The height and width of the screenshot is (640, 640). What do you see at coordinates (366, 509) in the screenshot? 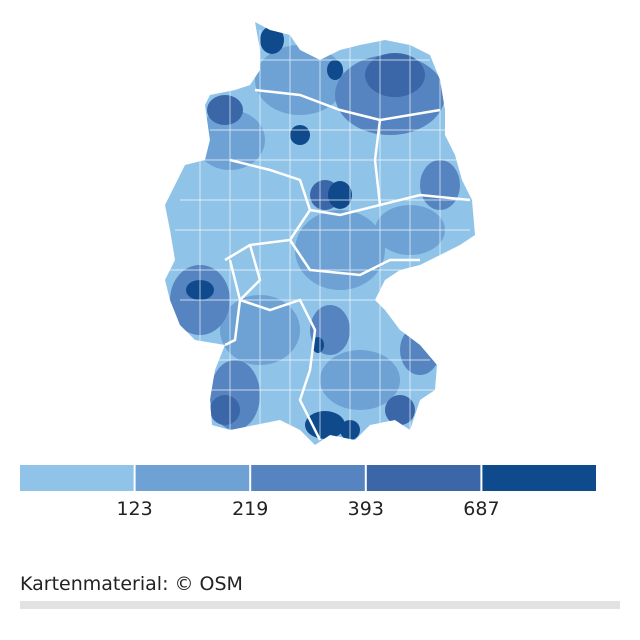
I see `legend-break-label: 393` at bounding box center [366, 509].